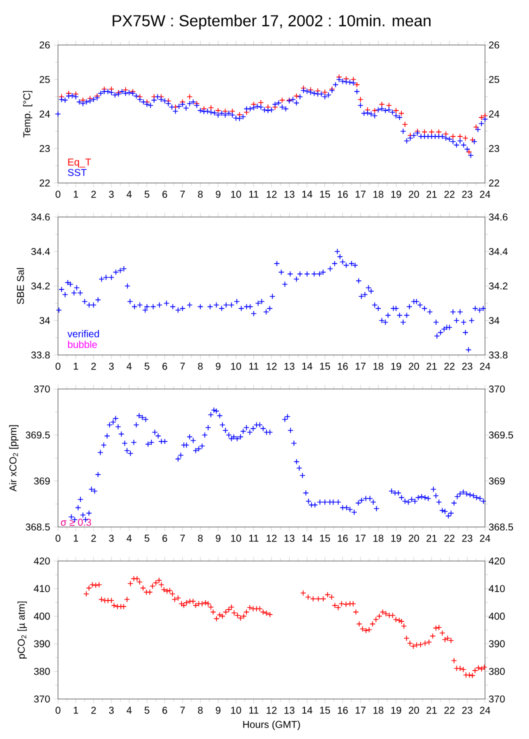 The image size is (529, 739). What do you see at coordinates (45, 80) in the screenshot?
I see `y-tick-label: 25` at bounding box center [45, 80].